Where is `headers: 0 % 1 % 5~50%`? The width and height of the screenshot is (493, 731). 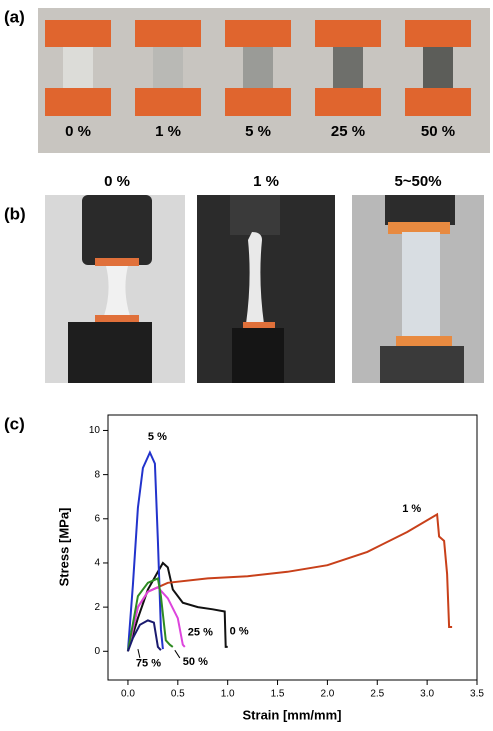 headers: 0 % 1 % 5~50% is located at coordinates (272, 181).